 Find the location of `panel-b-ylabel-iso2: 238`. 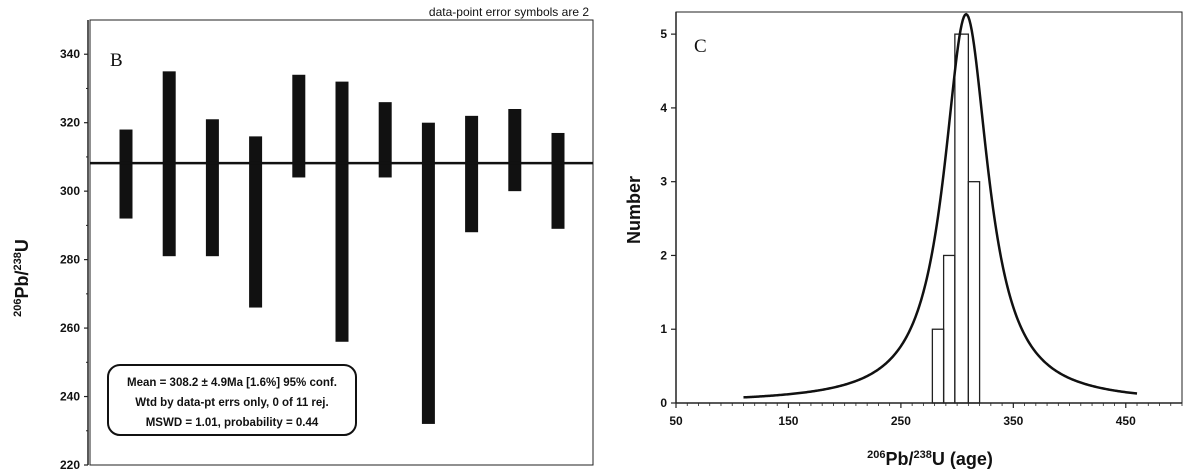

panel-b-ylabel-iso2: 238 is located at coordinates (18, 261).